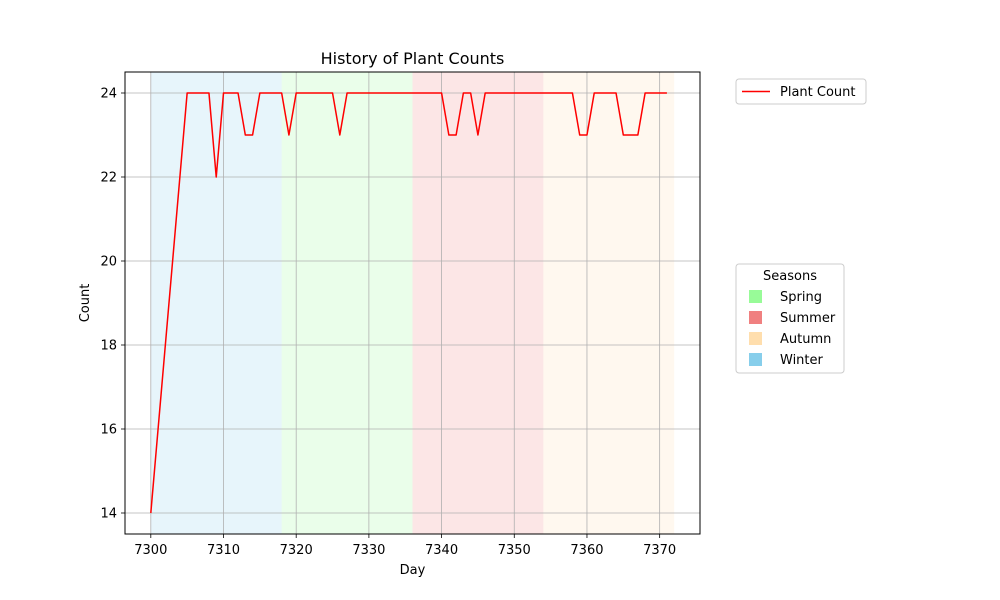  What do you see at coordinates (413, 58) in the screenshot?
I see `chart-title: History of Plant Counts` at bounding box center [413, 58].